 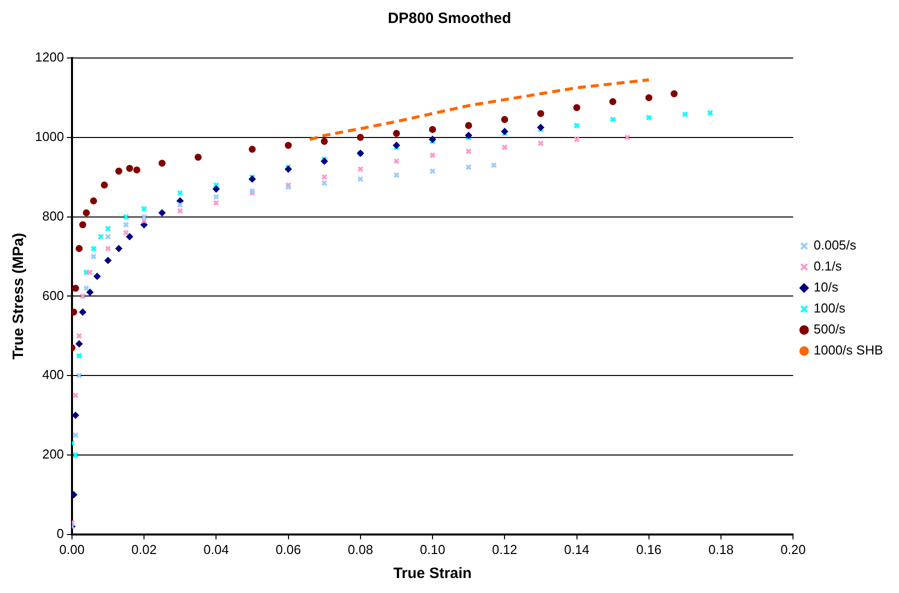 What do you see at coordinates (793, 549) in the screenshot?
I see `x-tick-label: 0.20` at bounding box center [793, 549].